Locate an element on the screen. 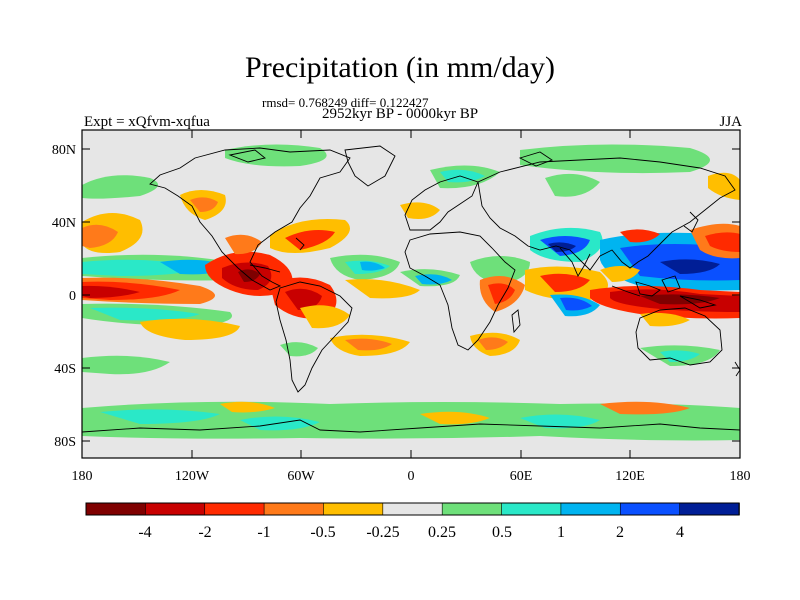 The height and width of the screenshot is (600, 800). lon-tick-label: 0 is located at coordinates (411, 476).